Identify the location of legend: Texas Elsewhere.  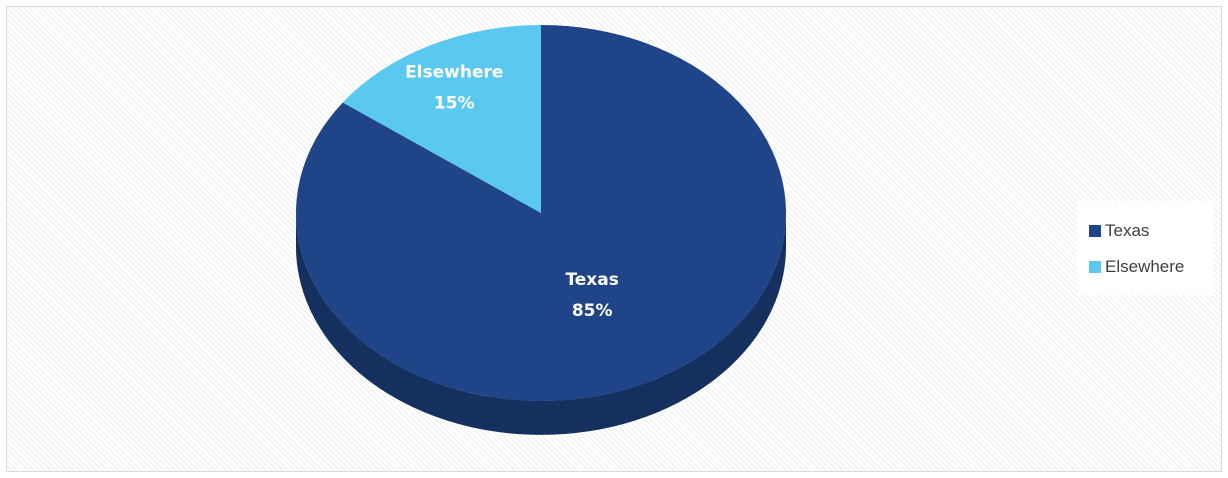
(1145, 248).